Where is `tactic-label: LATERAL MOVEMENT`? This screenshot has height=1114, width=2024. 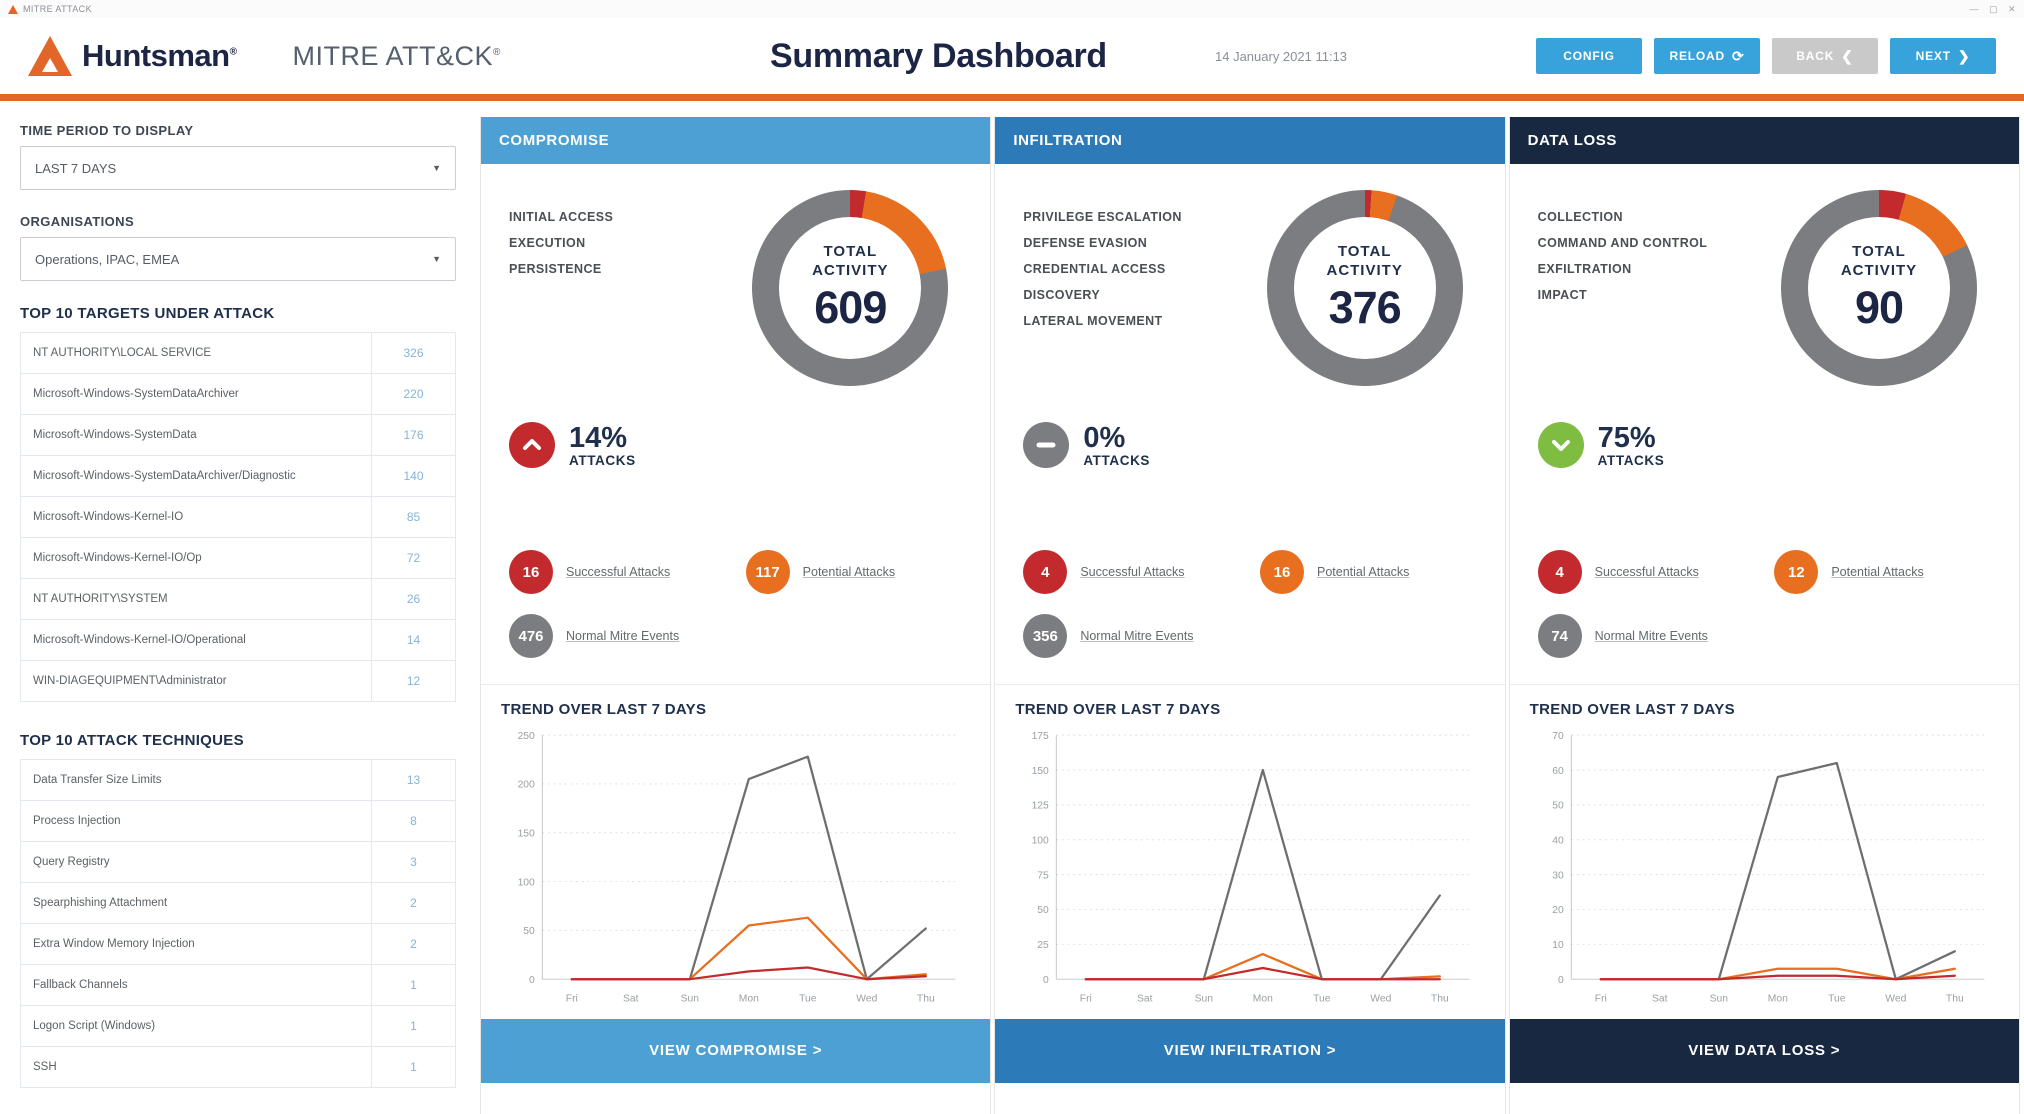
tactic-label: LATERAL MOVEMENT is located at coordinates (1093, 321).